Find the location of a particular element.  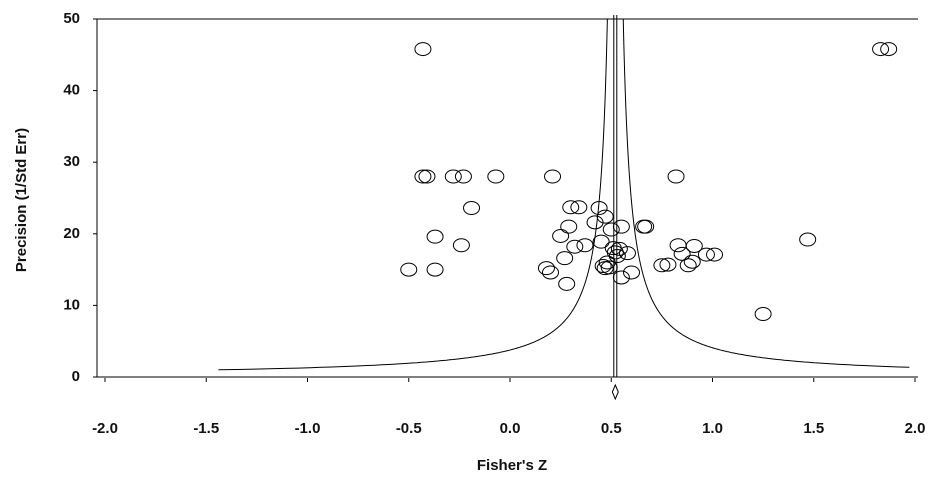

x-tick-label: -0.5 is located at coordinates (409, 428).